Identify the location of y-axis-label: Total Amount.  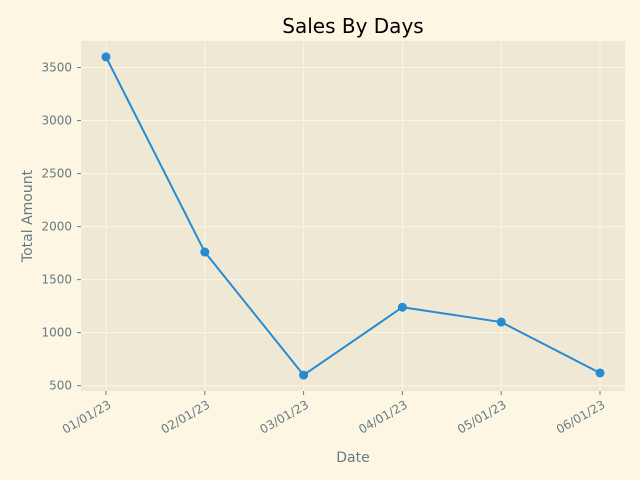
(28, 216).